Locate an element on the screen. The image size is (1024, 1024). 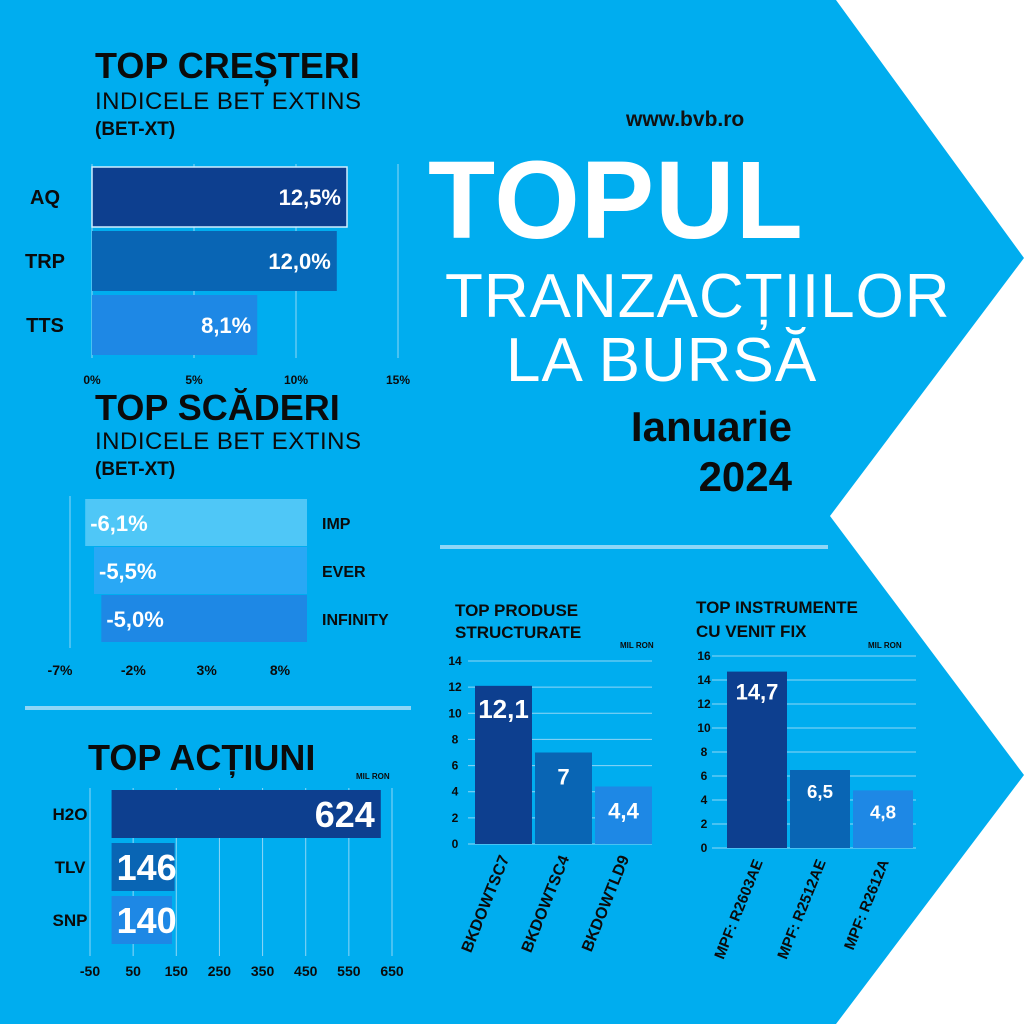
x-tick-label: 15% is located at coordinates (398, 380).